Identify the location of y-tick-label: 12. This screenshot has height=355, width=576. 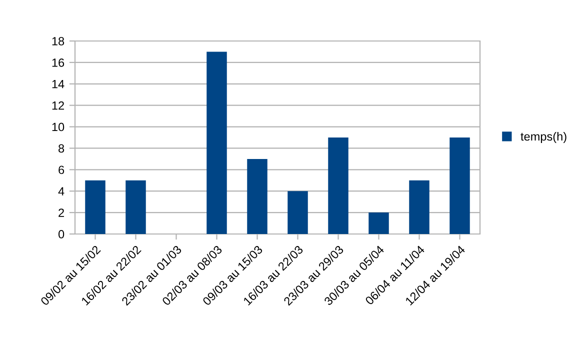
(58, 105).